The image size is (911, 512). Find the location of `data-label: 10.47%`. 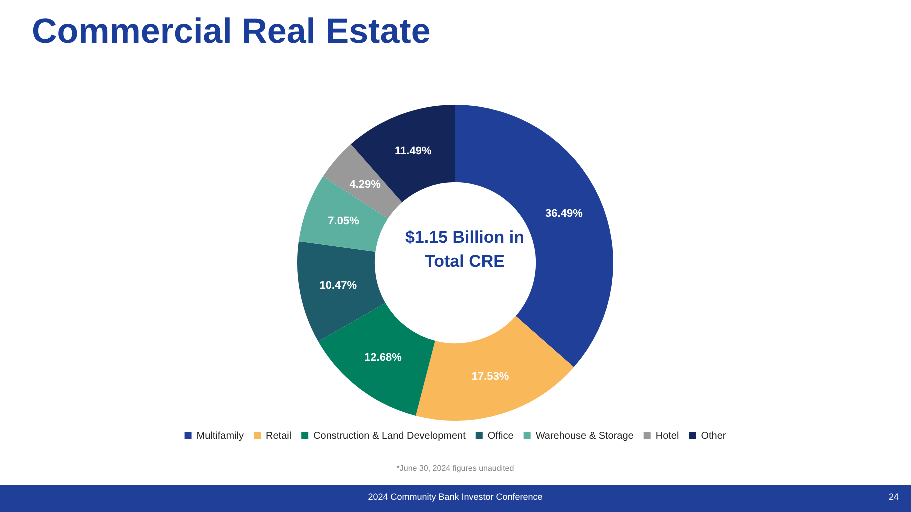

data-label: 10.47% is located at coordinates (339, 286).